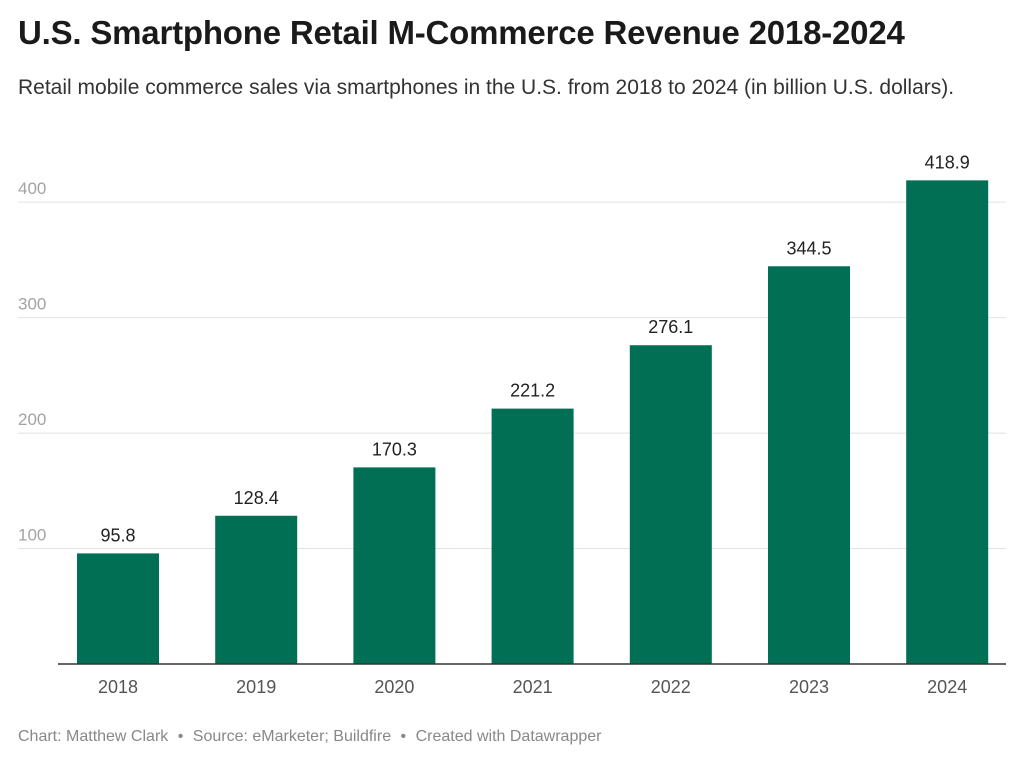 The height and width of the screenshot is (769, 1024). What do you see at coordinates (32, 188) in the screenshot?
I see `y-tick-label: 400` at bounding box center [32, 188].